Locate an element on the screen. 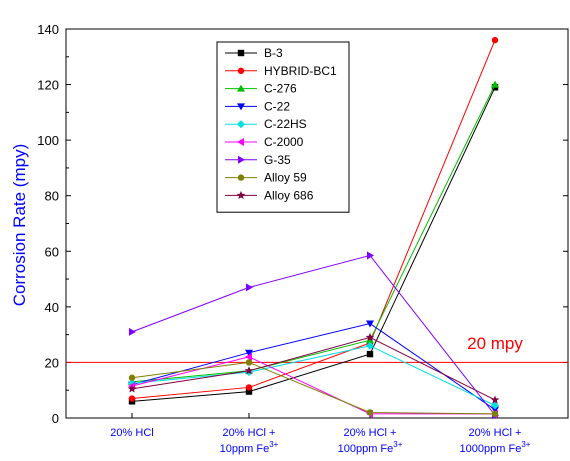  legend-item: HYBRID-BC1 is located at coordinates (281, 71).